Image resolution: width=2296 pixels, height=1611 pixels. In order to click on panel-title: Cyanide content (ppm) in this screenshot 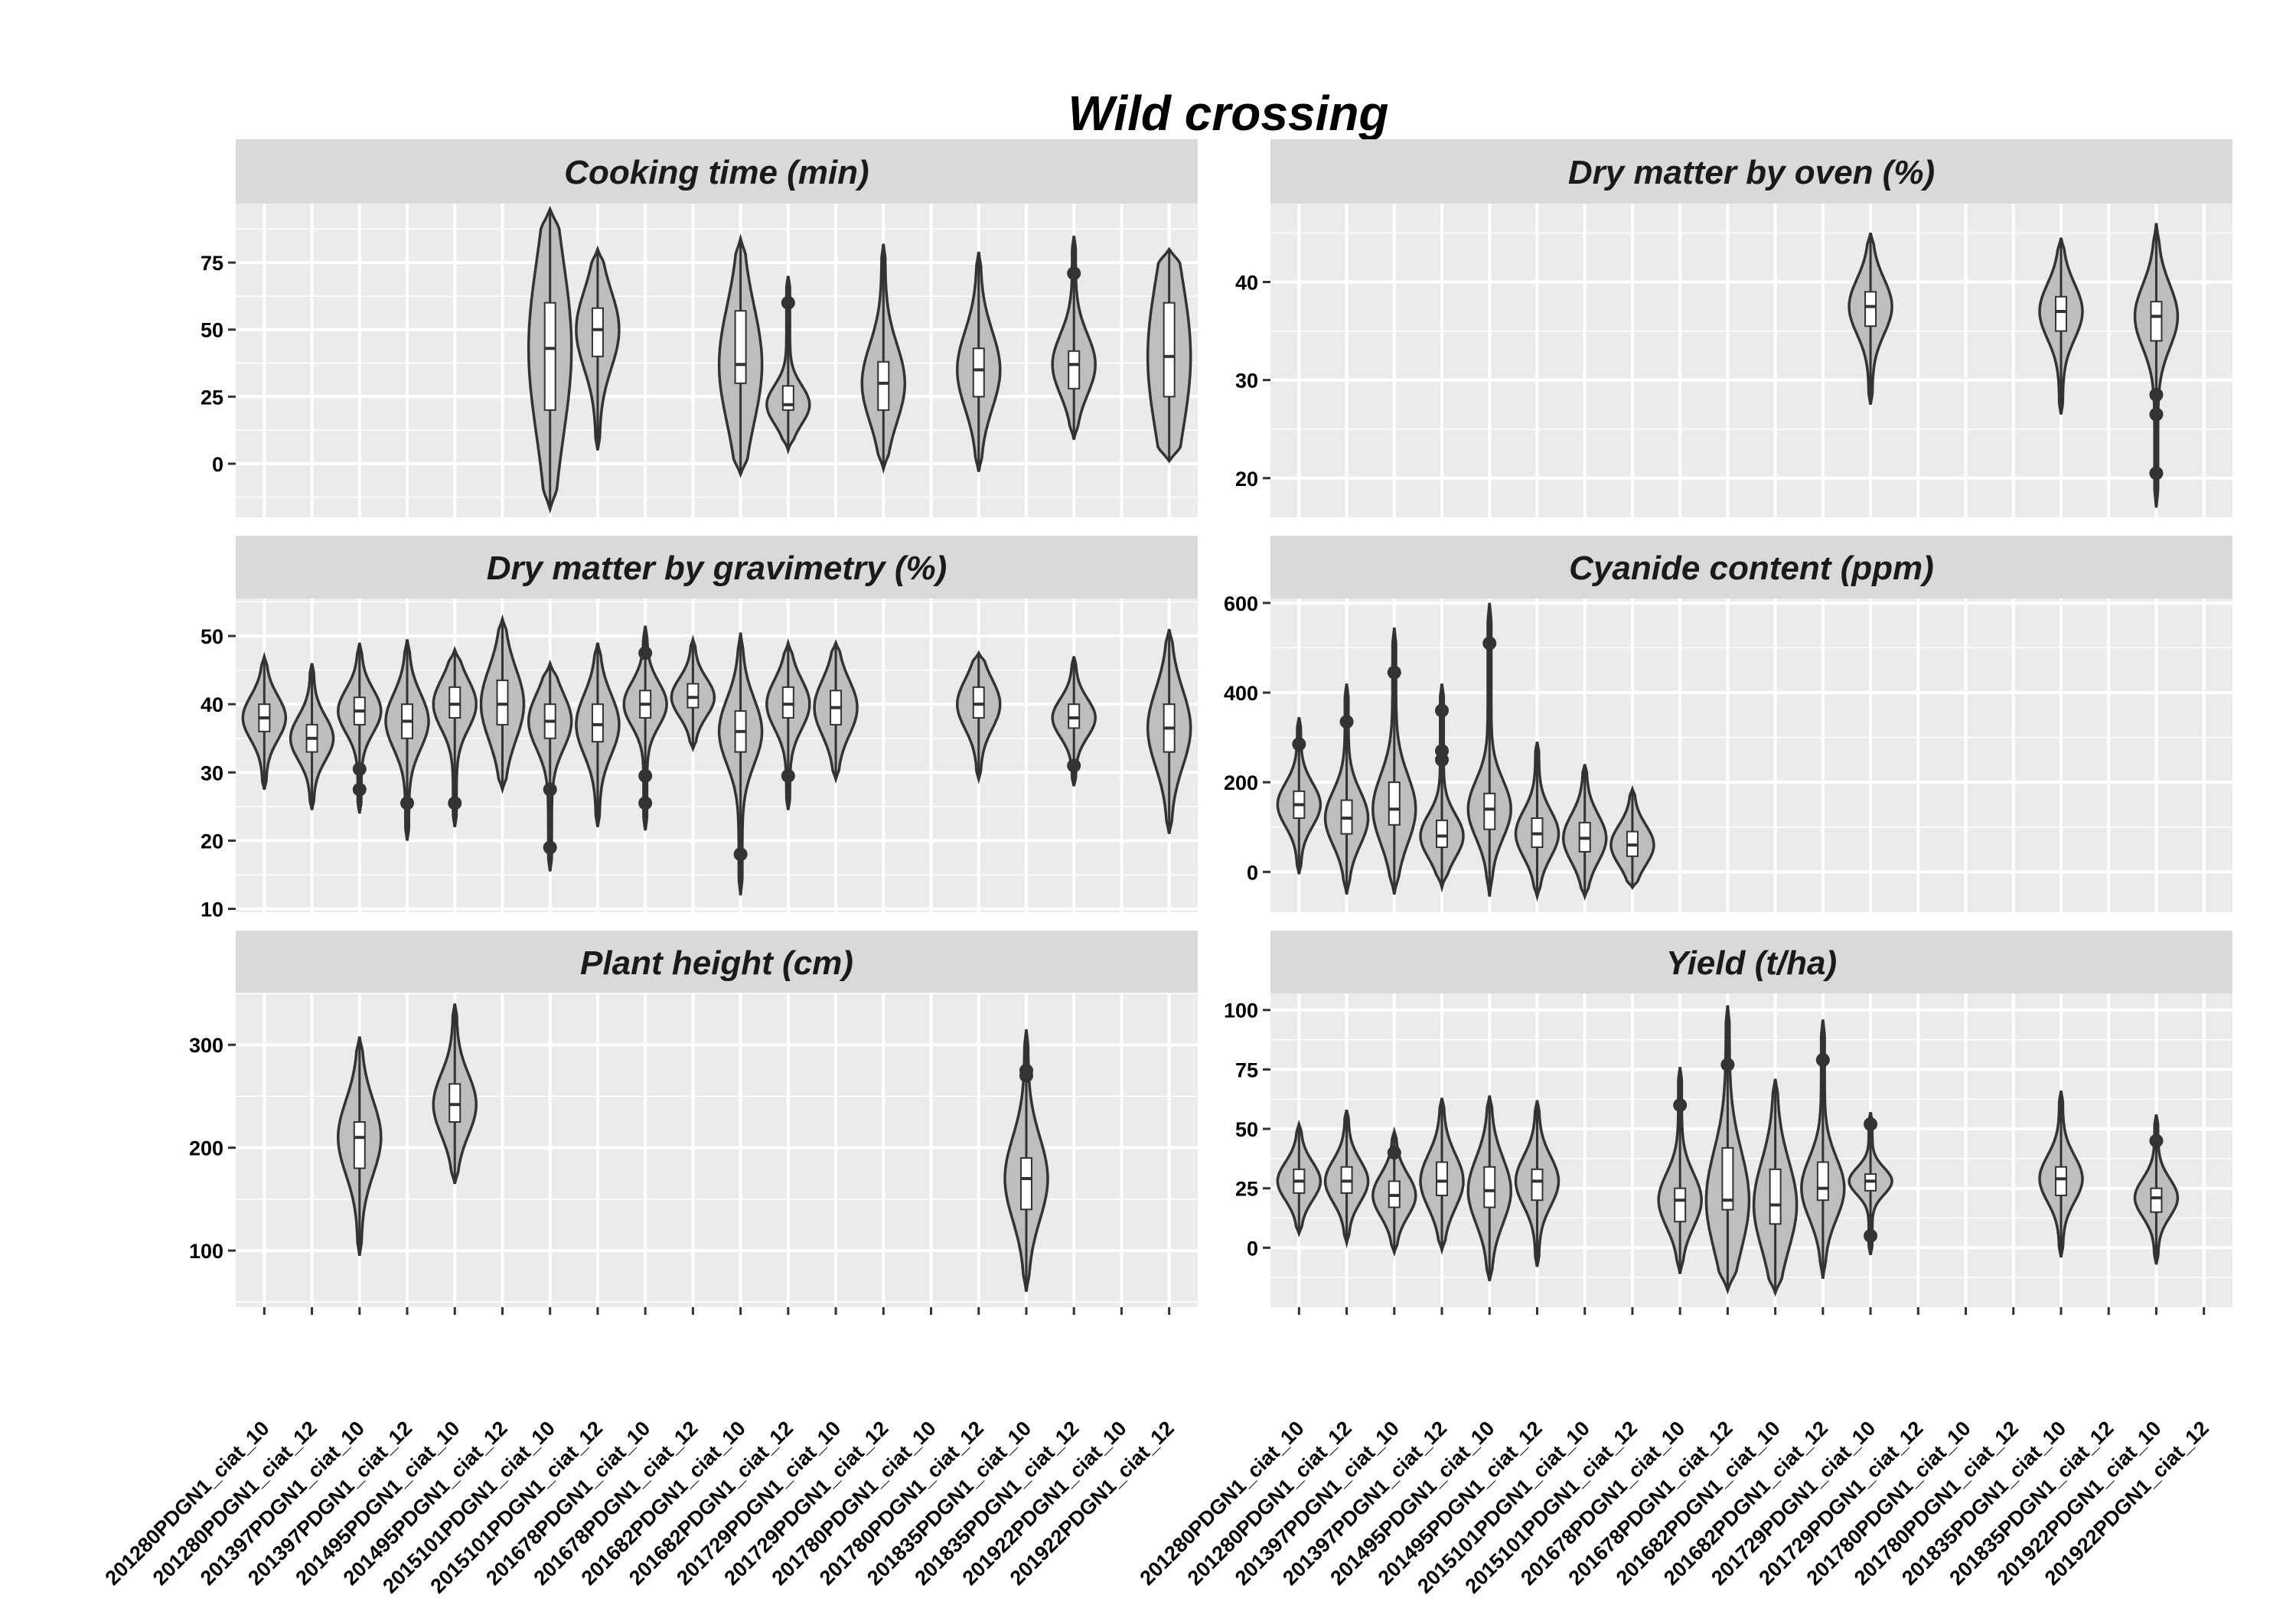, I will do `click(1751, 568)`.